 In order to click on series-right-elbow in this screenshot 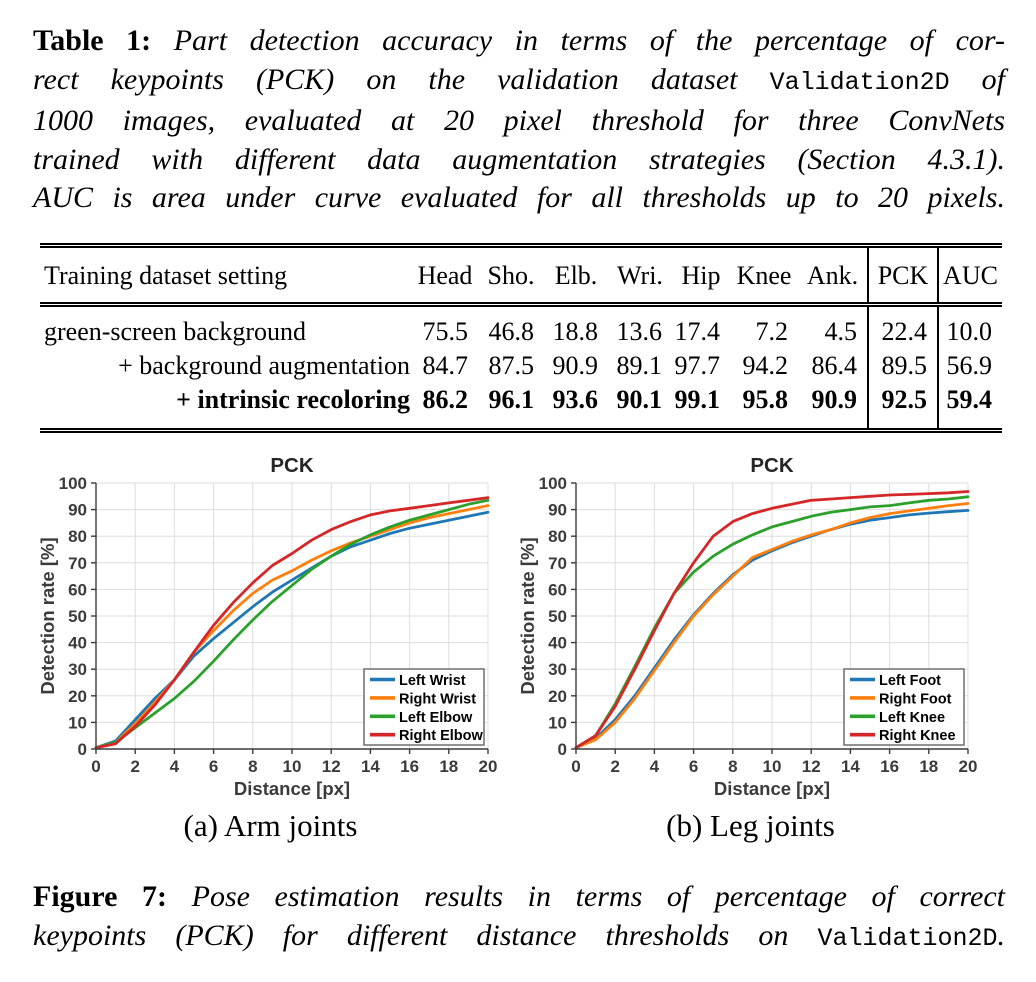, I will do `click(292, 623)`.